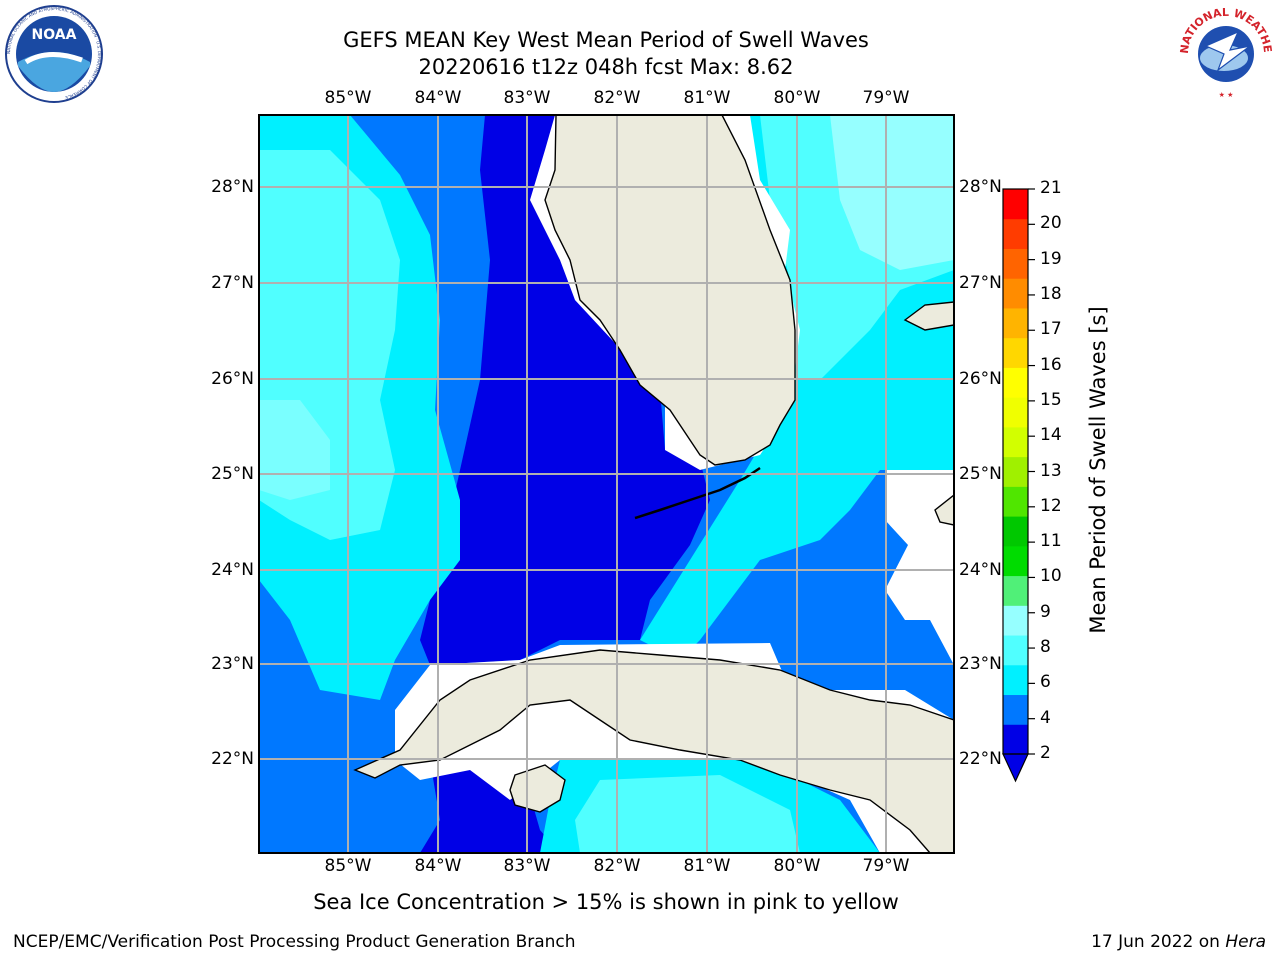  What do you see at coordinates (348, 866) in the screenshot?
I see `lon-label-bottom-85w: 85°W` at bounding box center [348, 866].